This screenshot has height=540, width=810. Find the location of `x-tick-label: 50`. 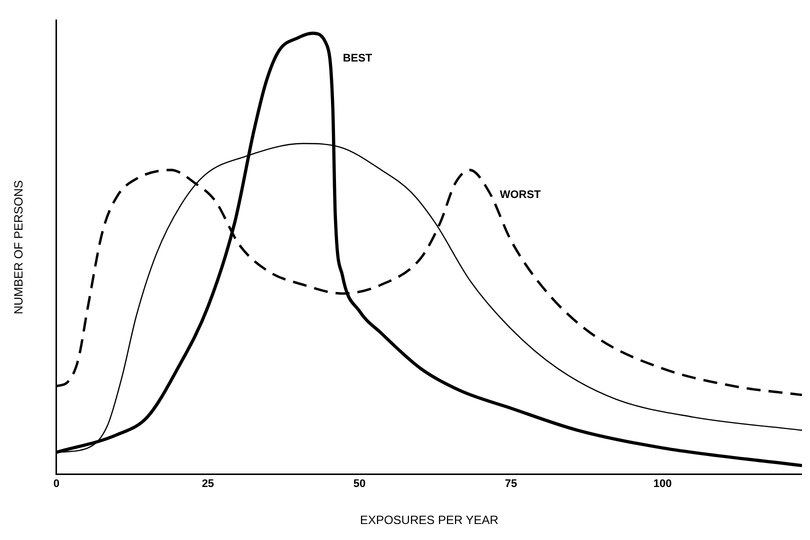

x-tick-label: 50 is located at coordinates (359, 484).